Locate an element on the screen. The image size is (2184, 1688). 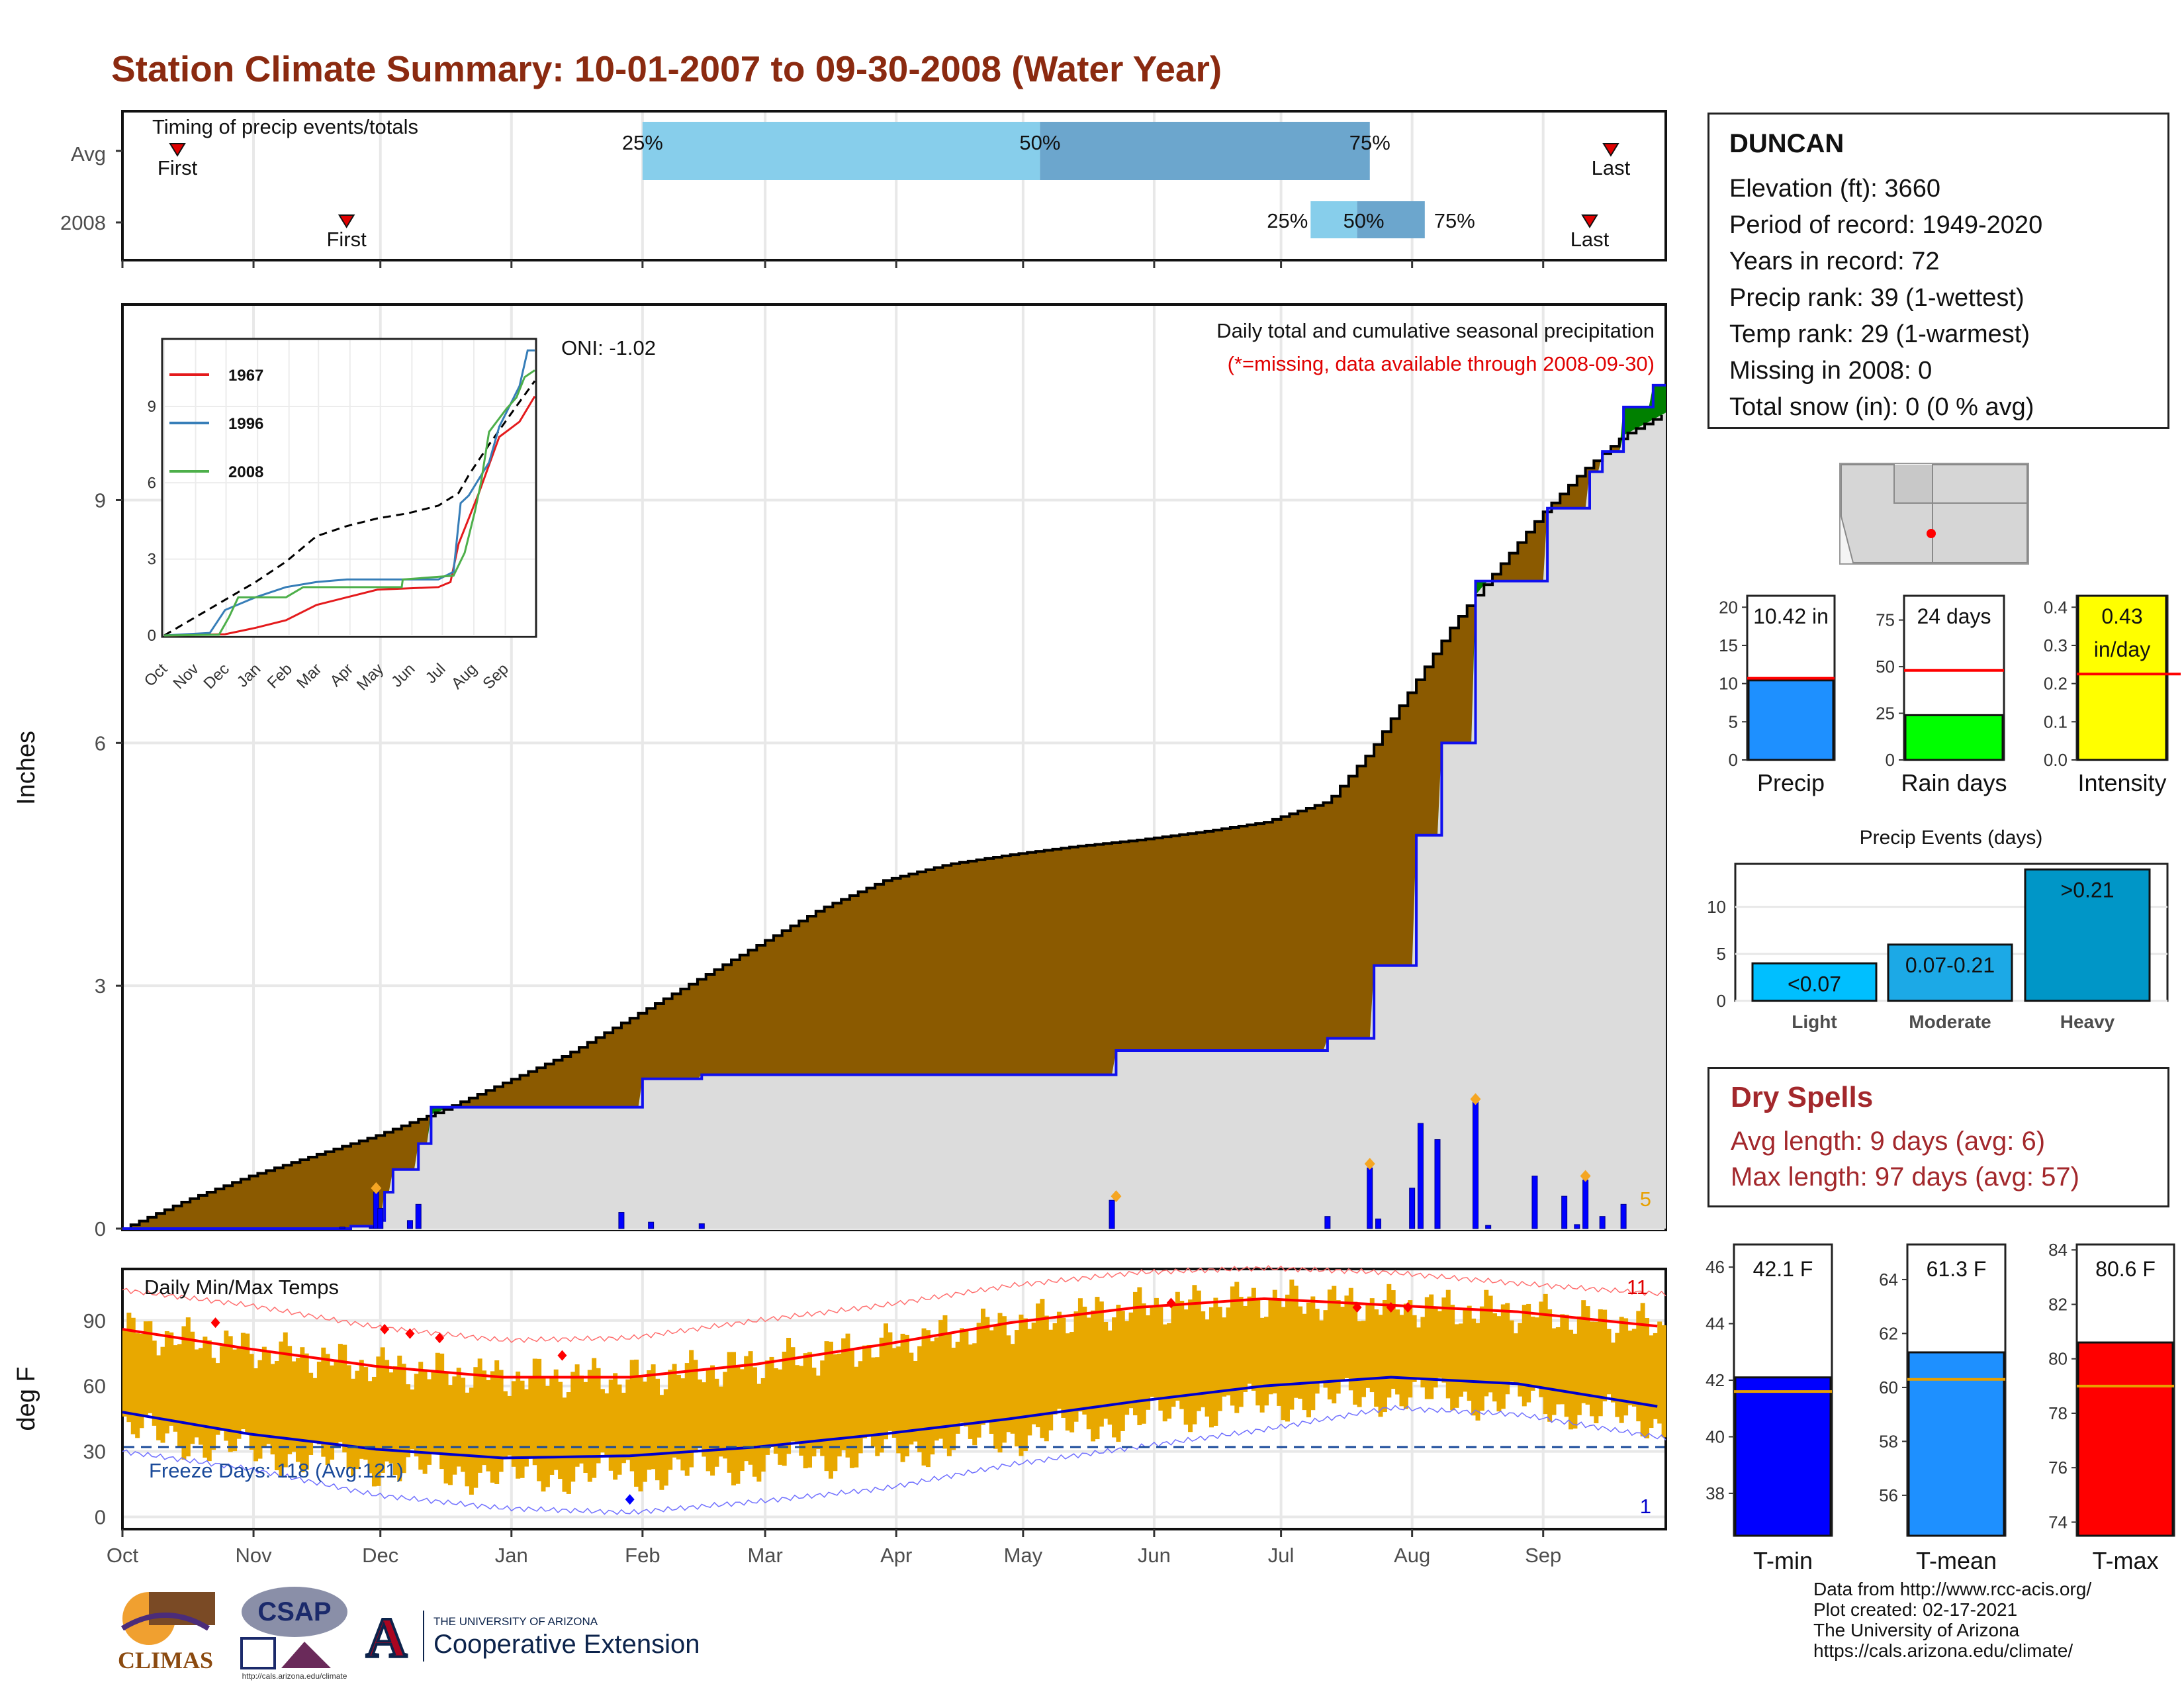
record-high-marker is located at coordinates (215, 1323).